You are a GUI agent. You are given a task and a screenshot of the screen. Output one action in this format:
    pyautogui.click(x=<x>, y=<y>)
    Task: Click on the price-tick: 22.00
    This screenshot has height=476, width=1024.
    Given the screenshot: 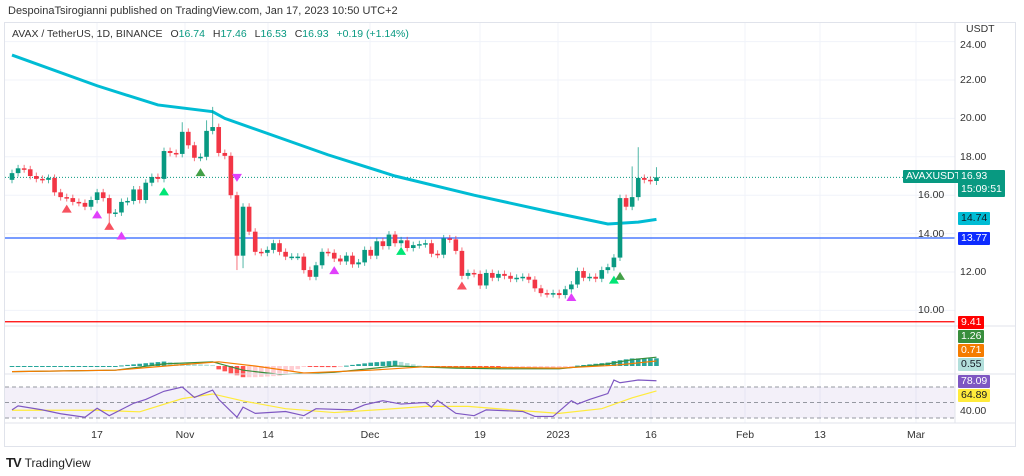 What is the action you would take?
    pyautogui.click(x=973, y=80)
    